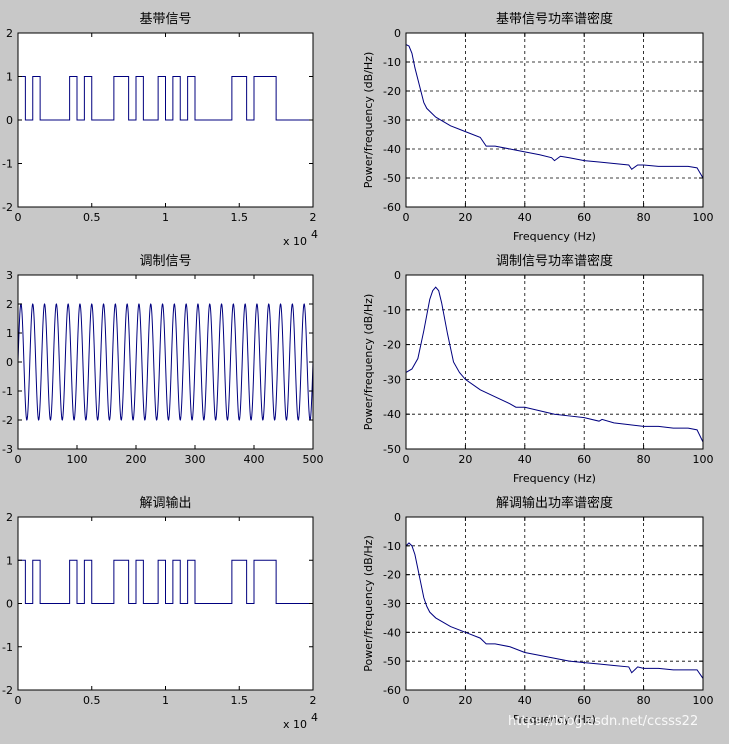 This screenshot has width=729, height=744. What do you see at coordinates (165, 261) in the screenshot?
I see `chart-title: 调制信号` at bounding box center [165, 261].